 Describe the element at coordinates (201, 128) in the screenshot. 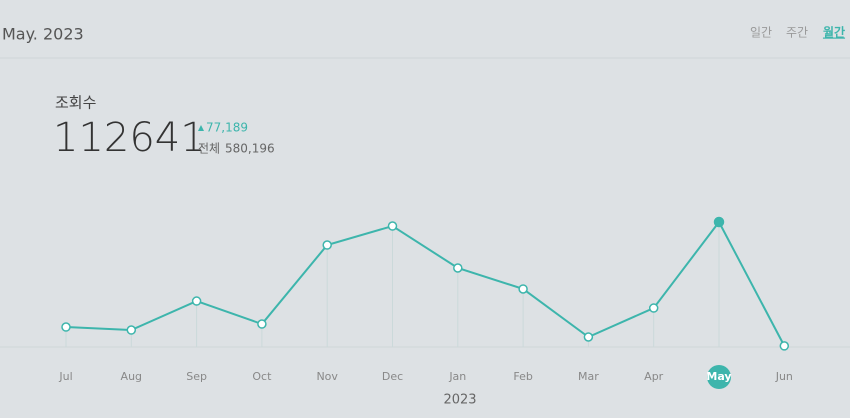

I see `up-arrow` at that location.